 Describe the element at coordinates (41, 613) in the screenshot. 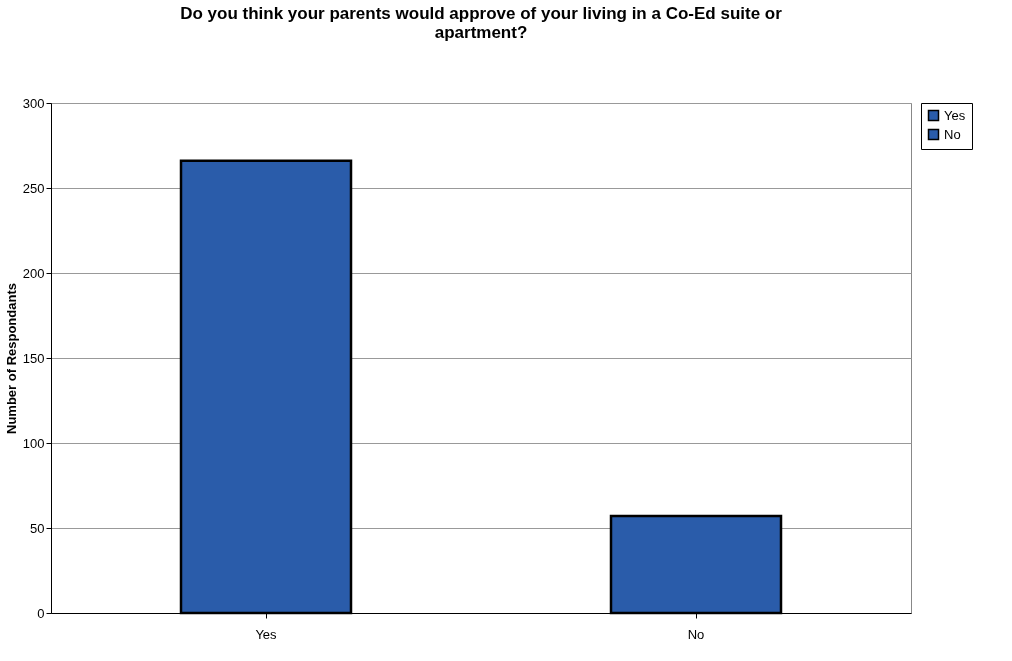

I see `y-tick-label: 0` at that location.